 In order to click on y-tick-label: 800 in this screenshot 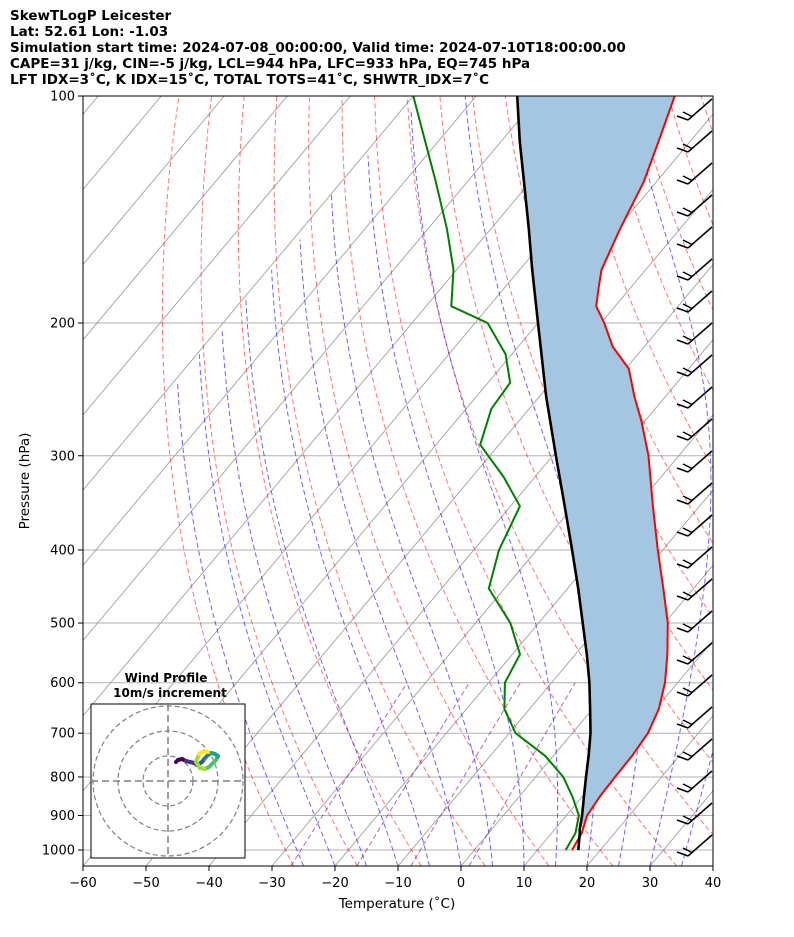, I will do `click(62, 777)`.